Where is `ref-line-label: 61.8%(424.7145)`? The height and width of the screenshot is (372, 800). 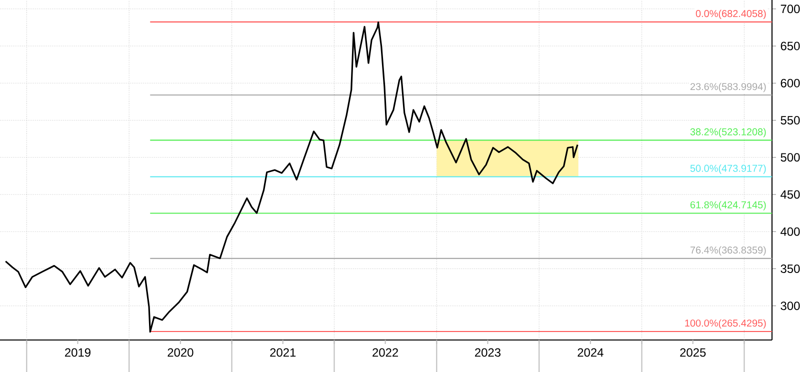
ref-line-label: 61.8%(424.7145) is located at coordinates (728, 205).